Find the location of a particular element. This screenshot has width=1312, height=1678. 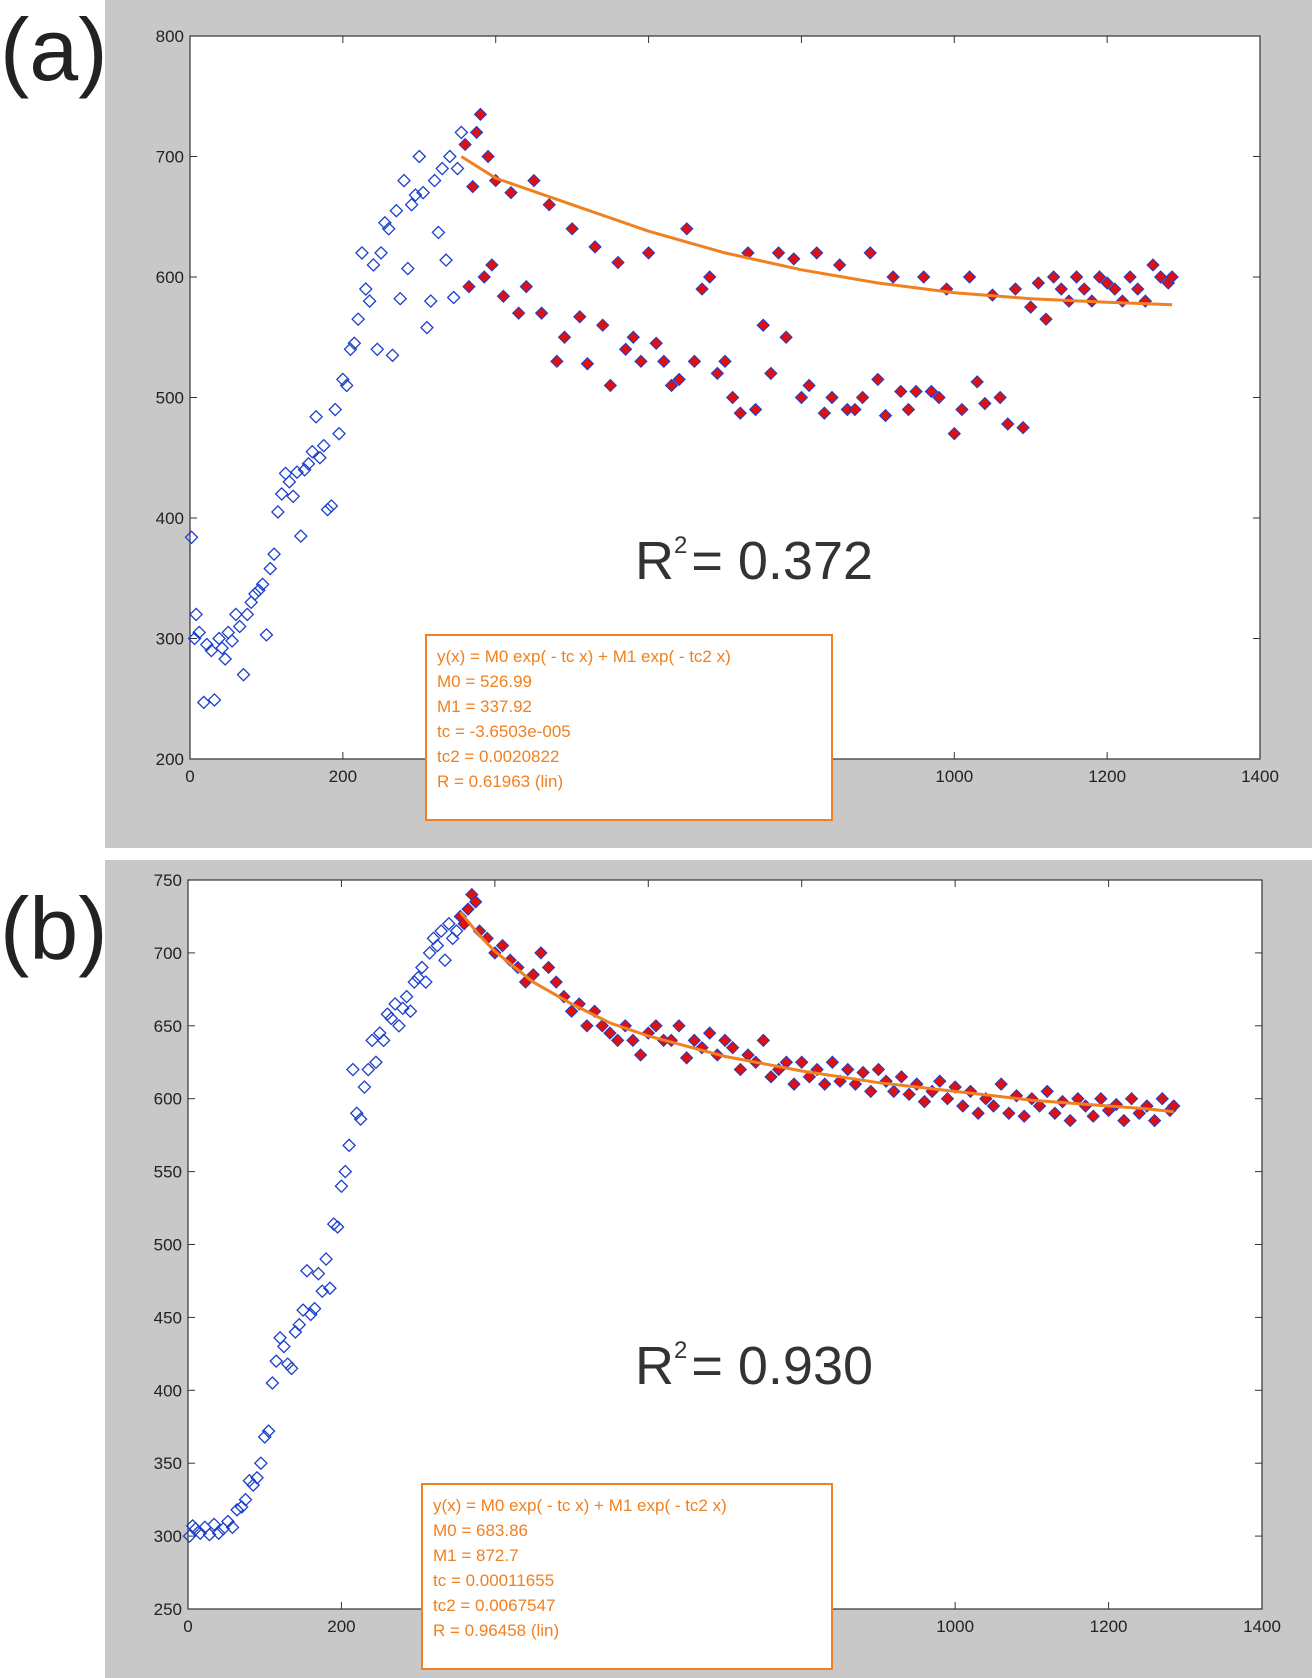

panel-a-label: (a) is located at coordinates (54, 49).